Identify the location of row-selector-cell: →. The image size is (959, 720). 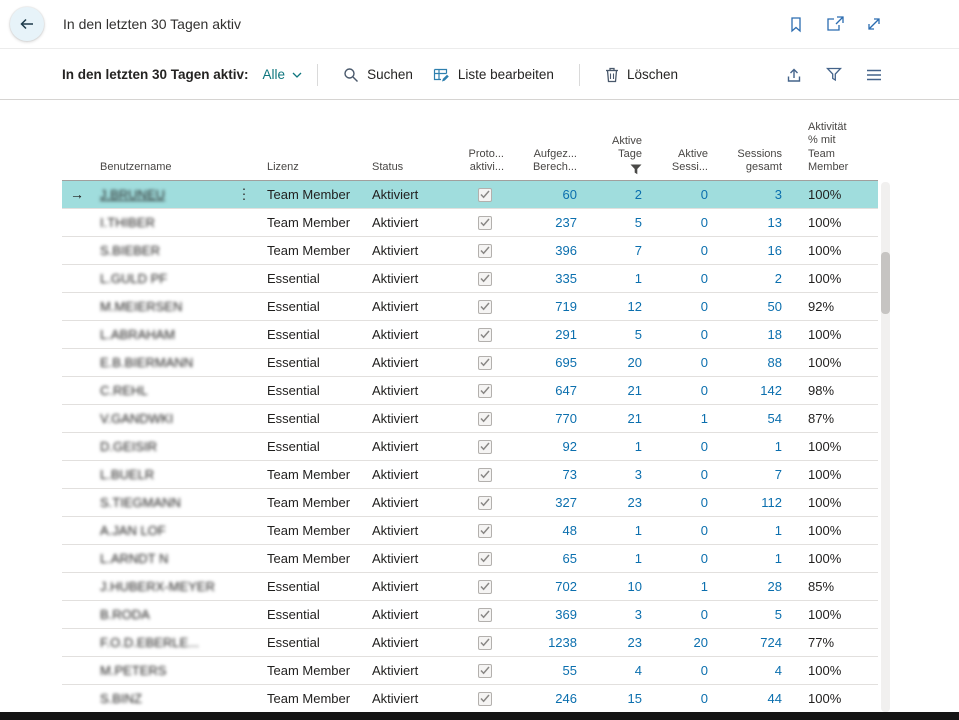
(77, 194).